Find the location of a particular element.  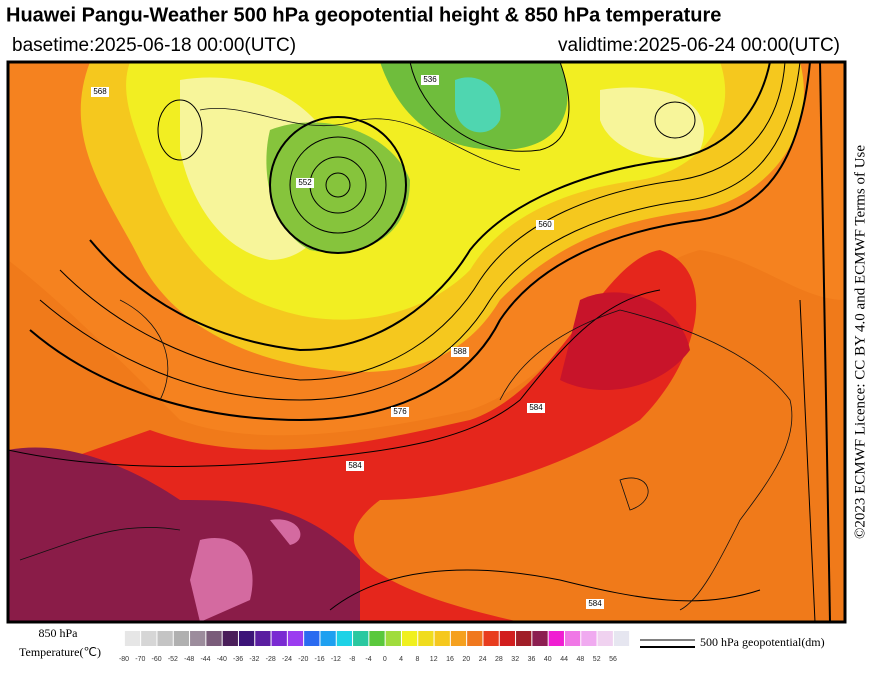

colorbar-tick: 28 is located at coordinates (499, 659).